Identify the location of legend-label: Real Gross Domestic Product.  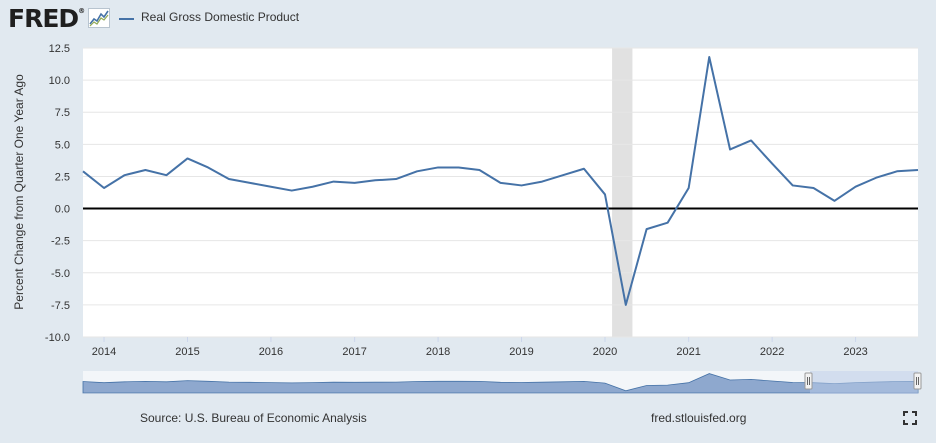
(220, 17).